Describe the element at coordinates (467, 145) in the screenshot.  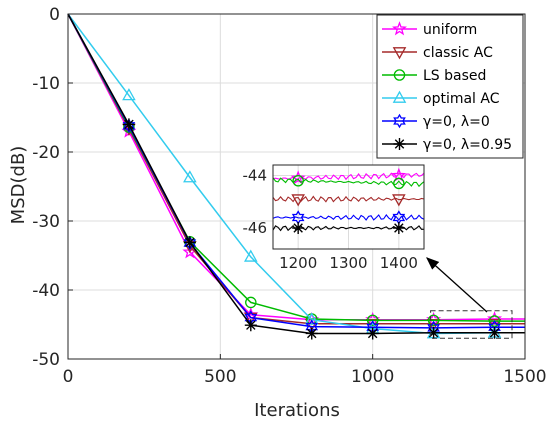
I see `legend-label: γ=0, λ=0.95` at that location.